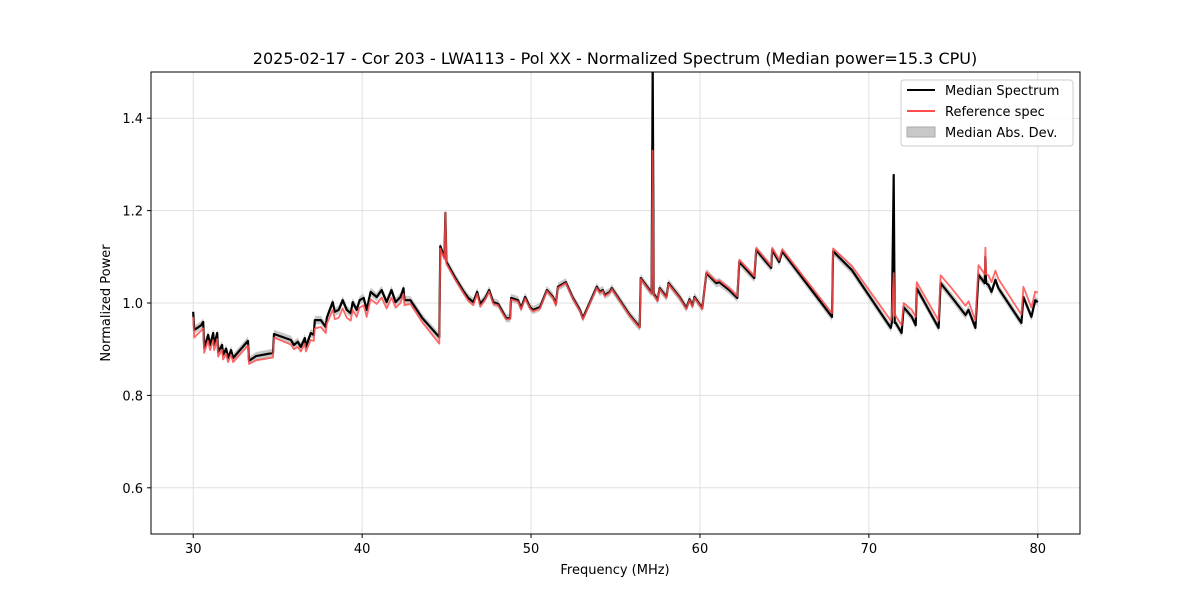  I want to click on x-axis-ticks: 30 40 50 60 70 80, so click(615, 545).